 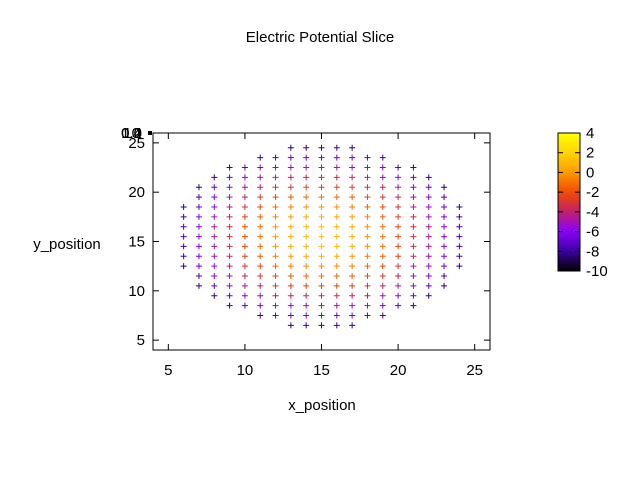 I want to click on stray-mark, so click(x=150, y=133).